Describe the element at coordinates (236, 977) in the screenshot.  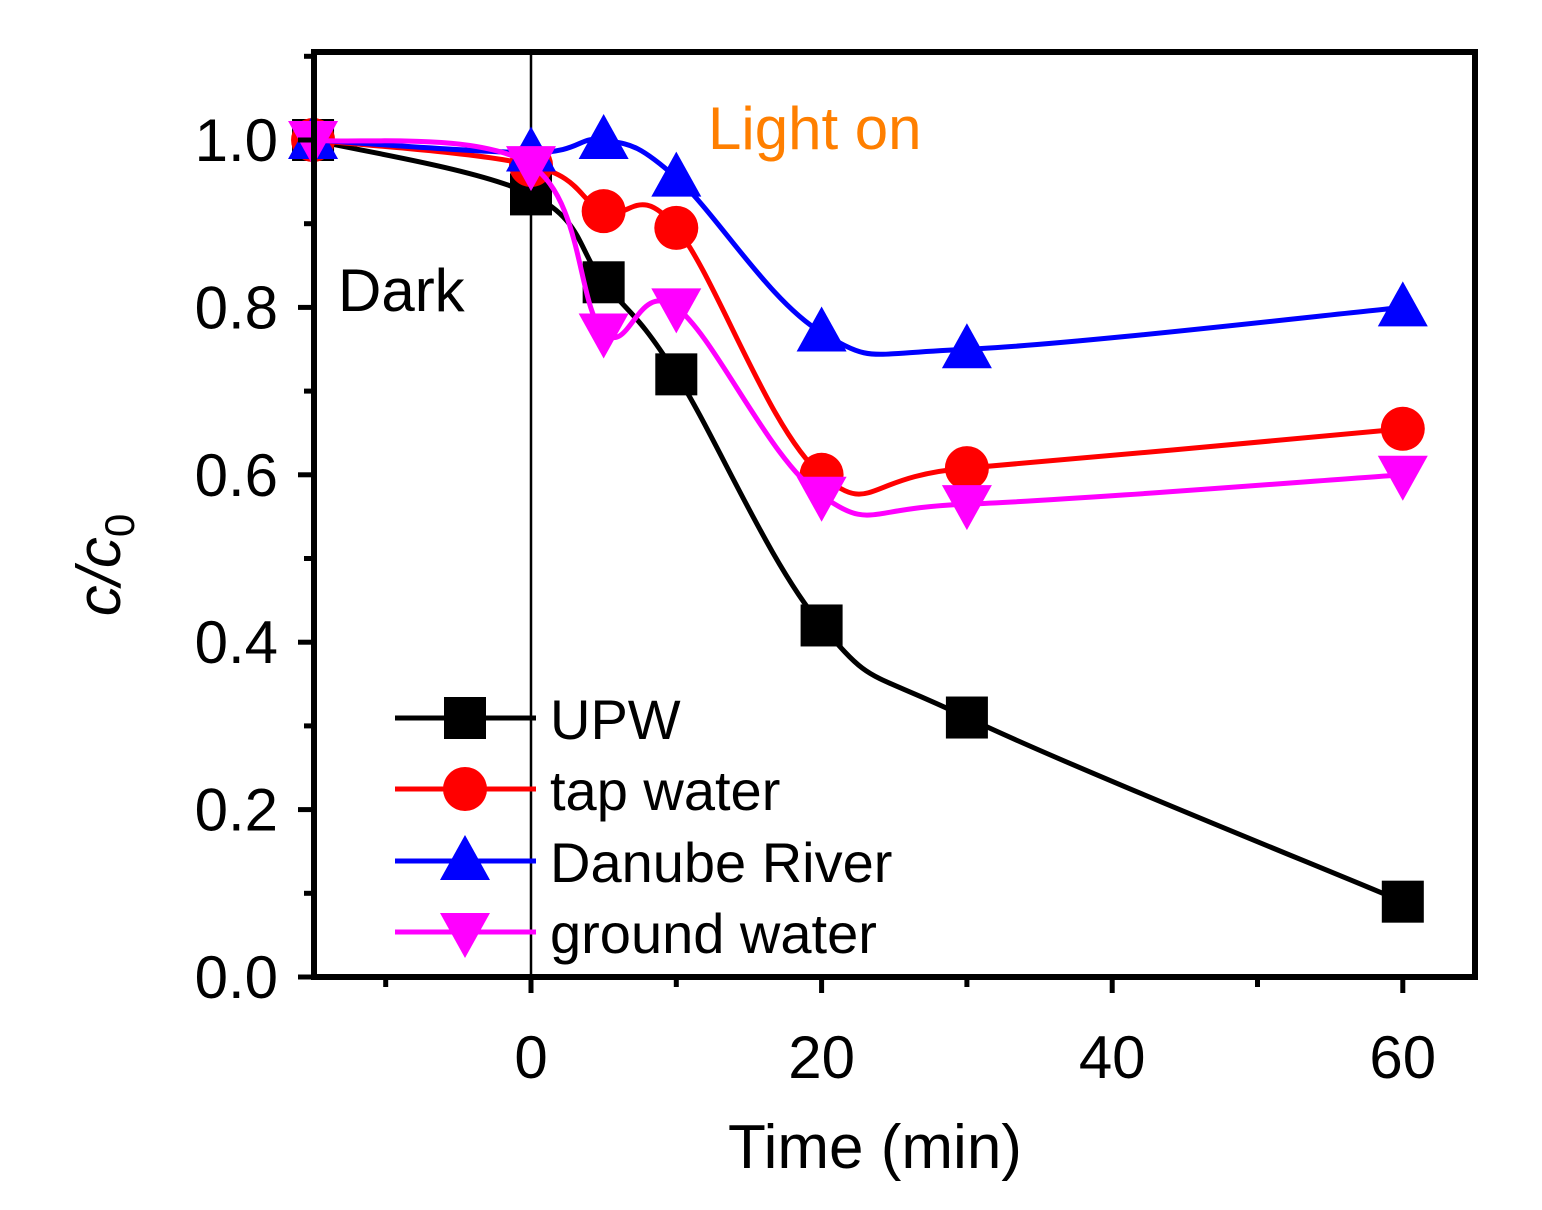
I see `y-tick-label: 0.0` at that location.